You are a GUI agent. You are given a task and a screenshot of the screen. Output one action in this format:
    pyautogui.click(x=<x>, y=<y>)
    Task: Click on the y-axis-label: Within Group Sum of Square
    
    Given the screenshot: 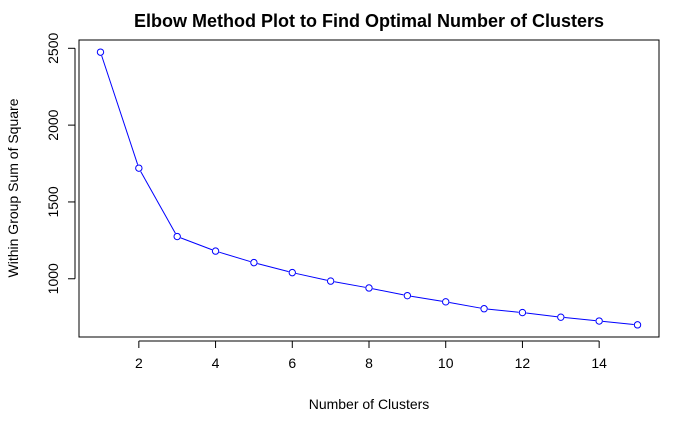 What is the action you would take?
    pyautogui.click(x=13, y=187)
    